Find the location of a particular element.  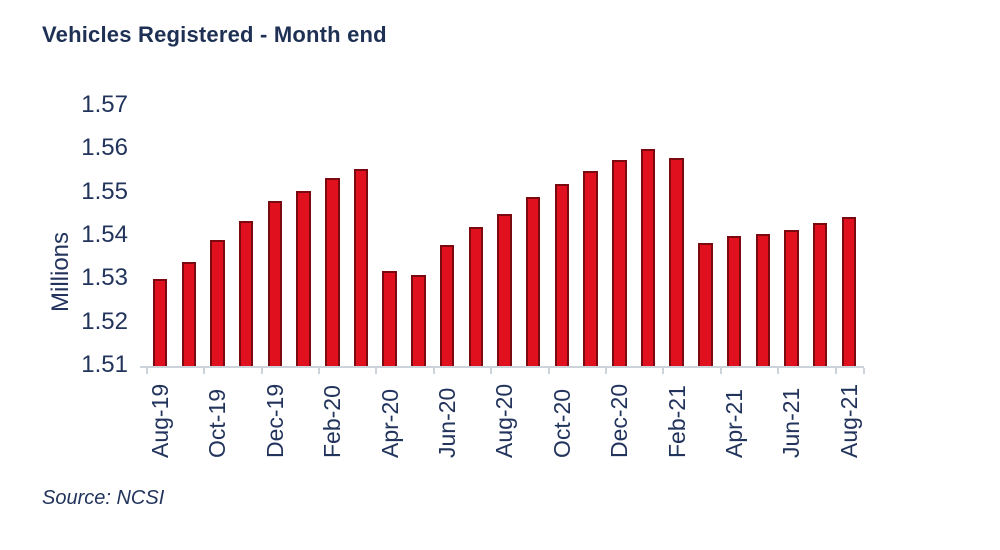

source-note: Source: NCSI is located at coordinates (103, 498).